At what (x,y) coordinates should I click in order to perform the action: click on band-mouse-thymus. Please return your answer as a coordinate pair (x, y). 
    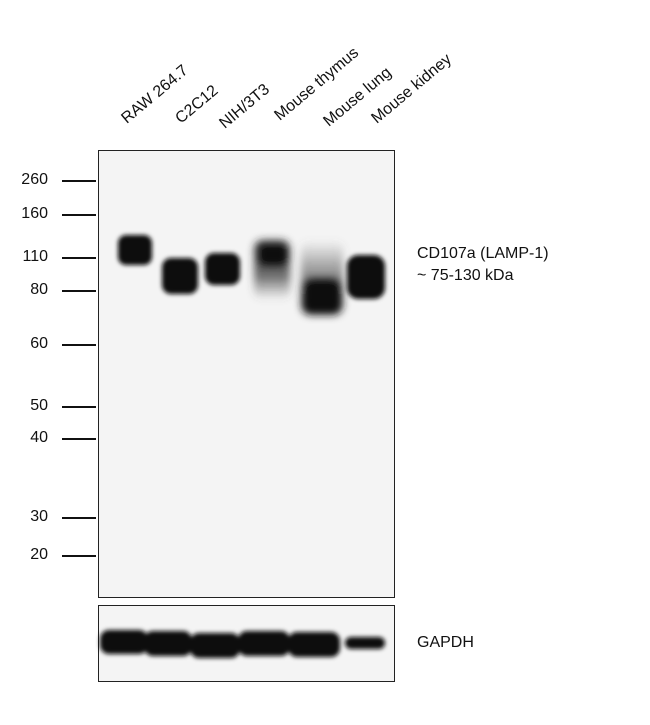
    Looking at the image, I should click on (272, 270).